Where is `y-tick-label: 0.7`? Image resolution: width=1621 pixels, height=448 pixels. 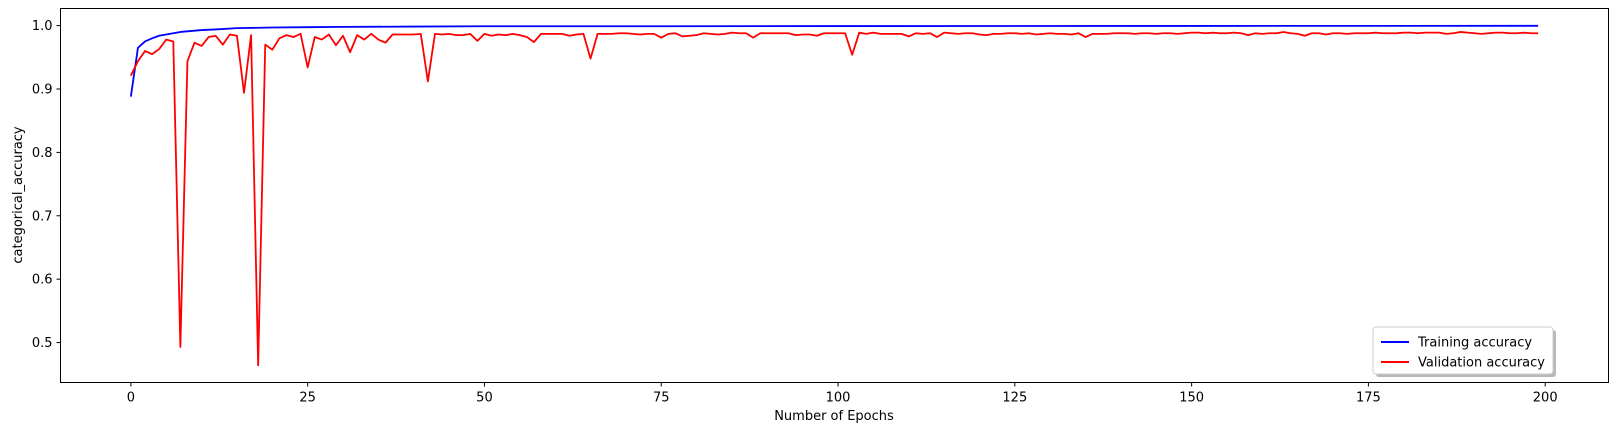
y-tick-label: 0.7 is located at coordinates (42, 216).